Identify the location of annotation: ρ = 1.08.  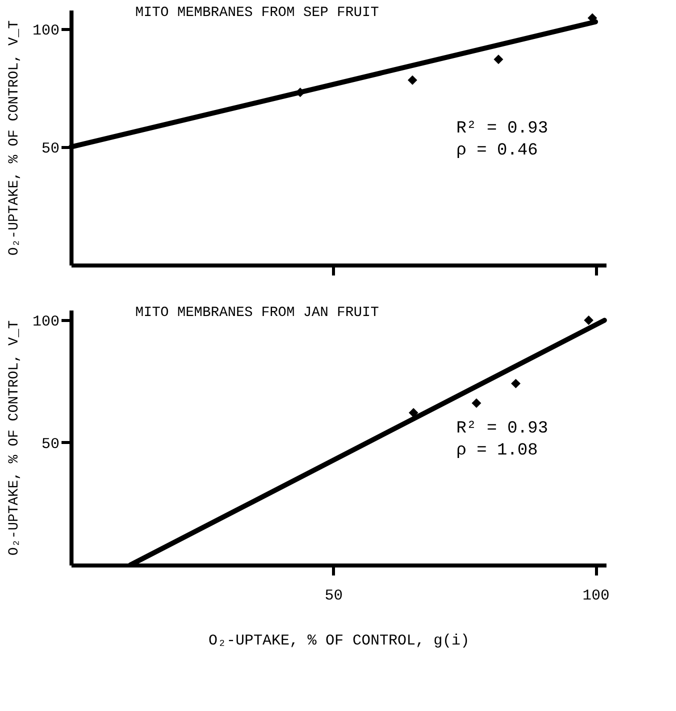
(497, 450).